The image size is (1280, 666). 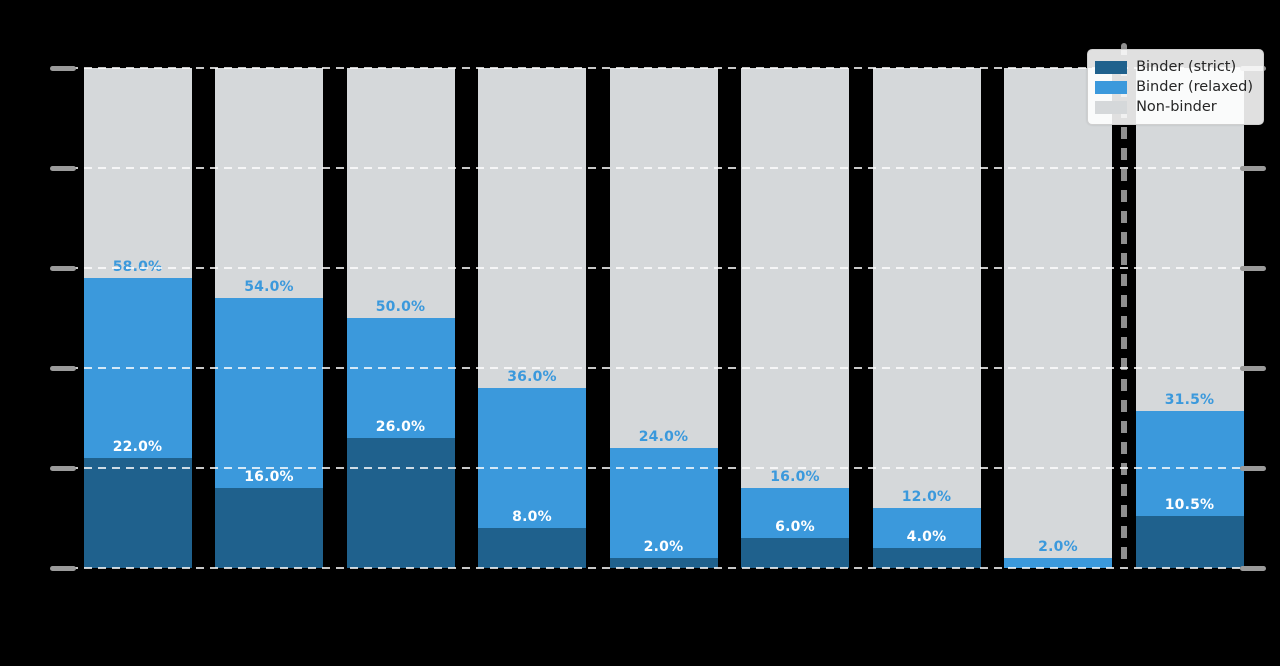 I want to click on stacked-bar-9: 10.5% 31.5%, so click(x=1189, y=318).